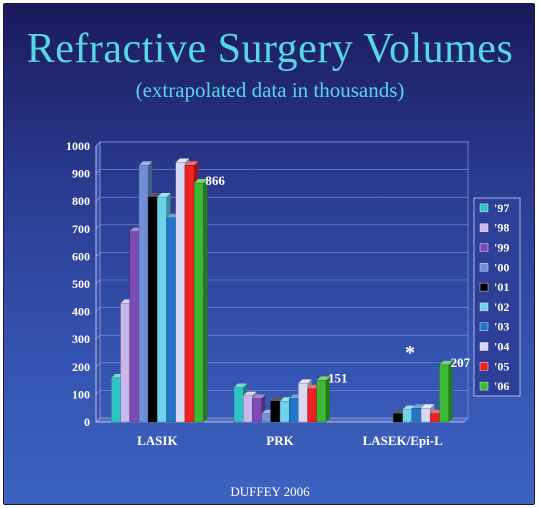 The width and height of the screenshot is (538, 508). What do you see at coordinates (501, 267) in the screenshot?
I see `legend-entry: '00` at bounding box center [501, 267].